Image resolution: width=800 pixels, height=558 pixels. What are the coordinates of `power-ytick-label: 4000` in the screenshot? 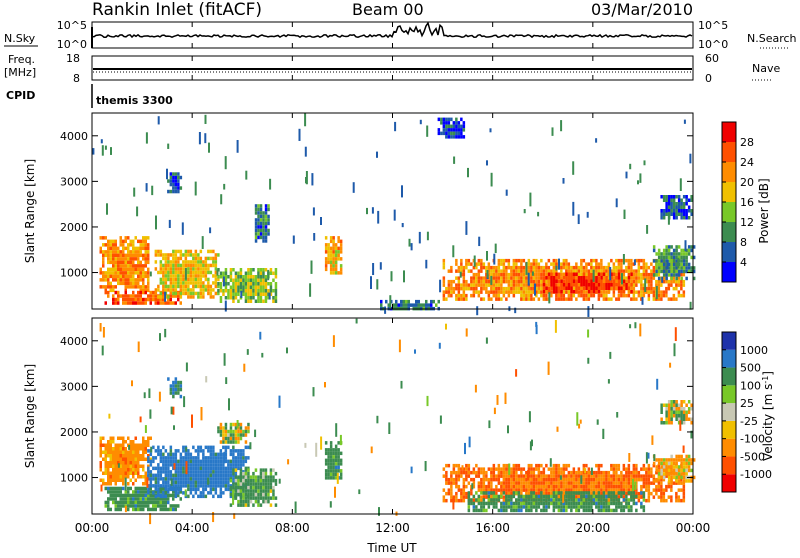 It's located at (74, 136).